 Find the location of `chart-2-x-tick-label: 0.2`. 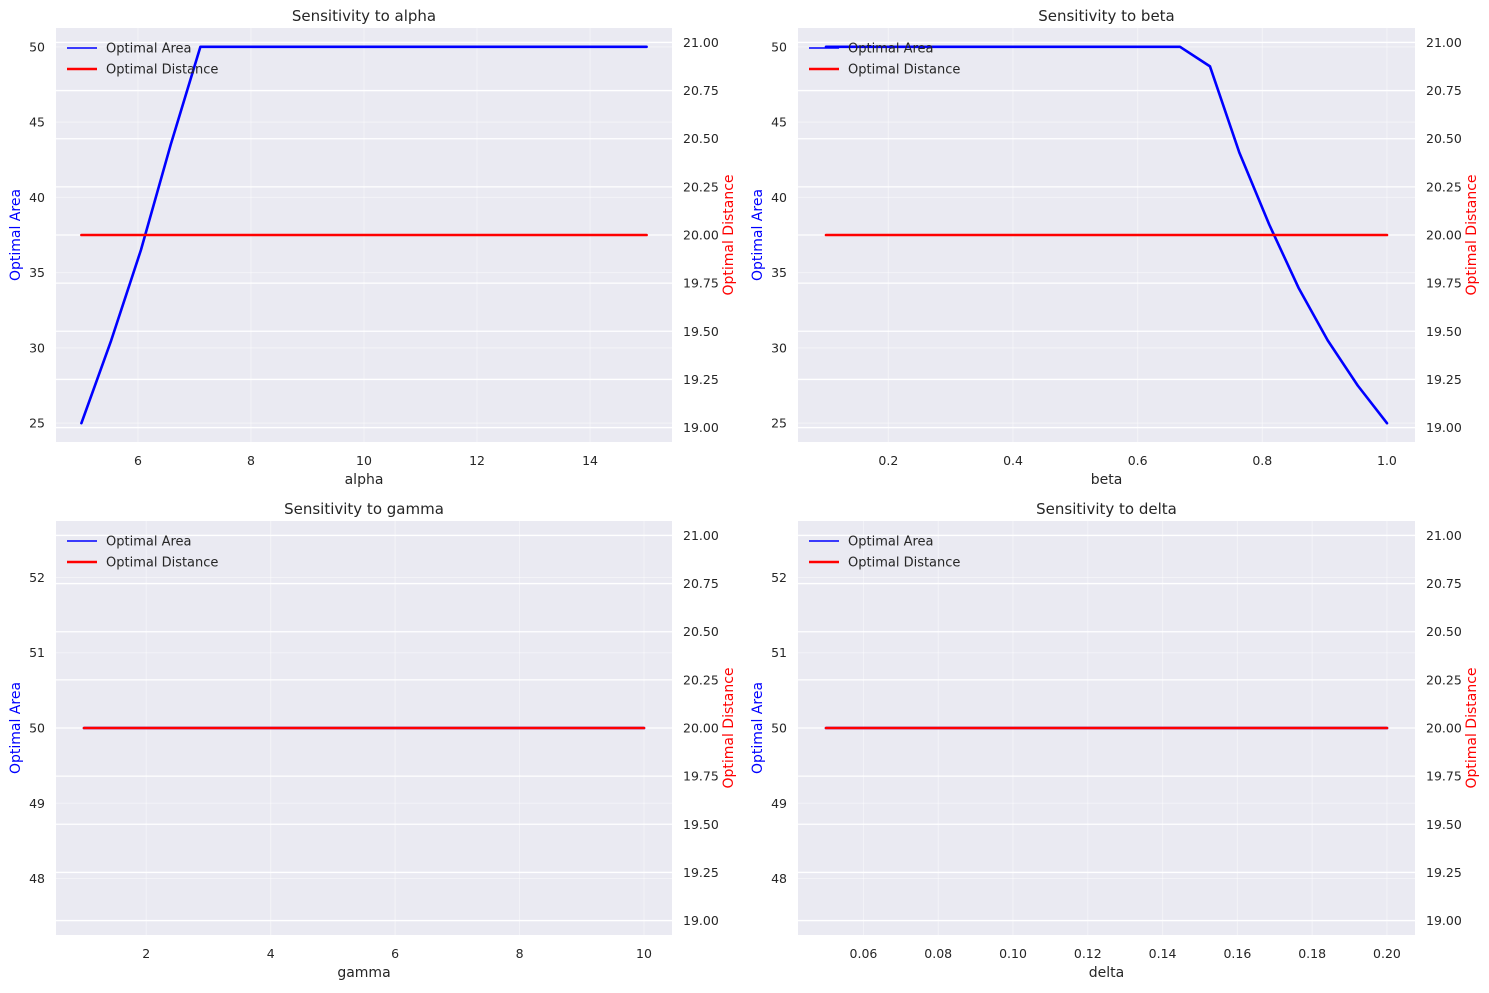

chart-2-x-tick-label: 0.2 is located at coordinates (888, 460).